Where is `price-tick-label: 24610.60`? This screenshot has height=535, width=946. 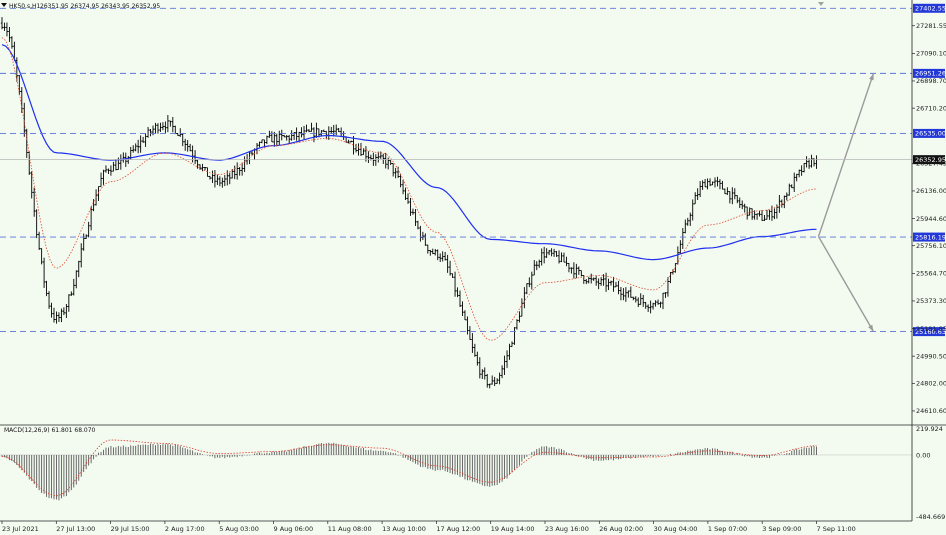
price-tick-label: 24610.60 is located at coordinates (931, 411).